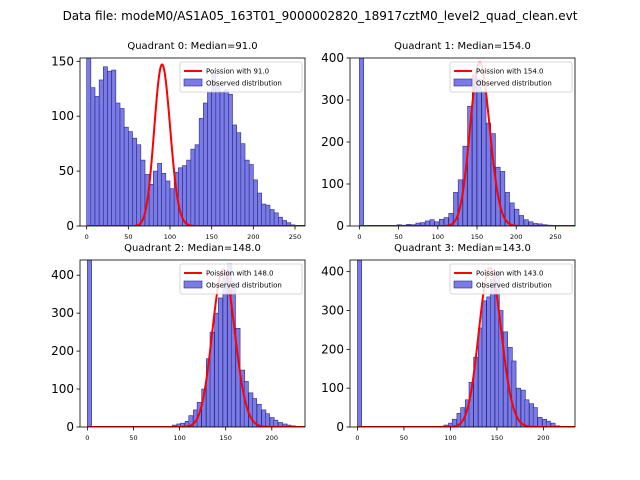  I want to click on legend: Poission with 148.0 Observed distribution, so click(241, 279).